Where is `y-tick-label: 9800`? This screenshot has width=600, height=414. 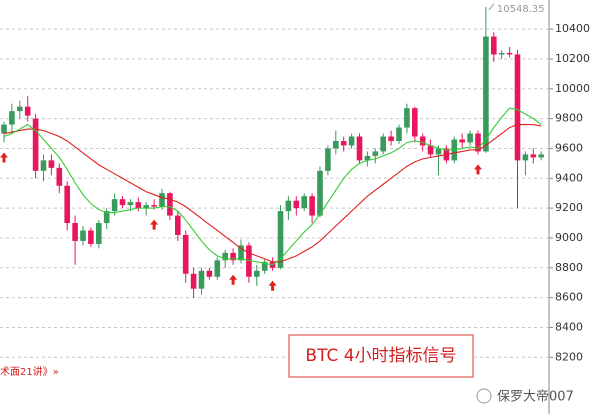
y-tick-label: 9800 is located at coordinates (569, 118).